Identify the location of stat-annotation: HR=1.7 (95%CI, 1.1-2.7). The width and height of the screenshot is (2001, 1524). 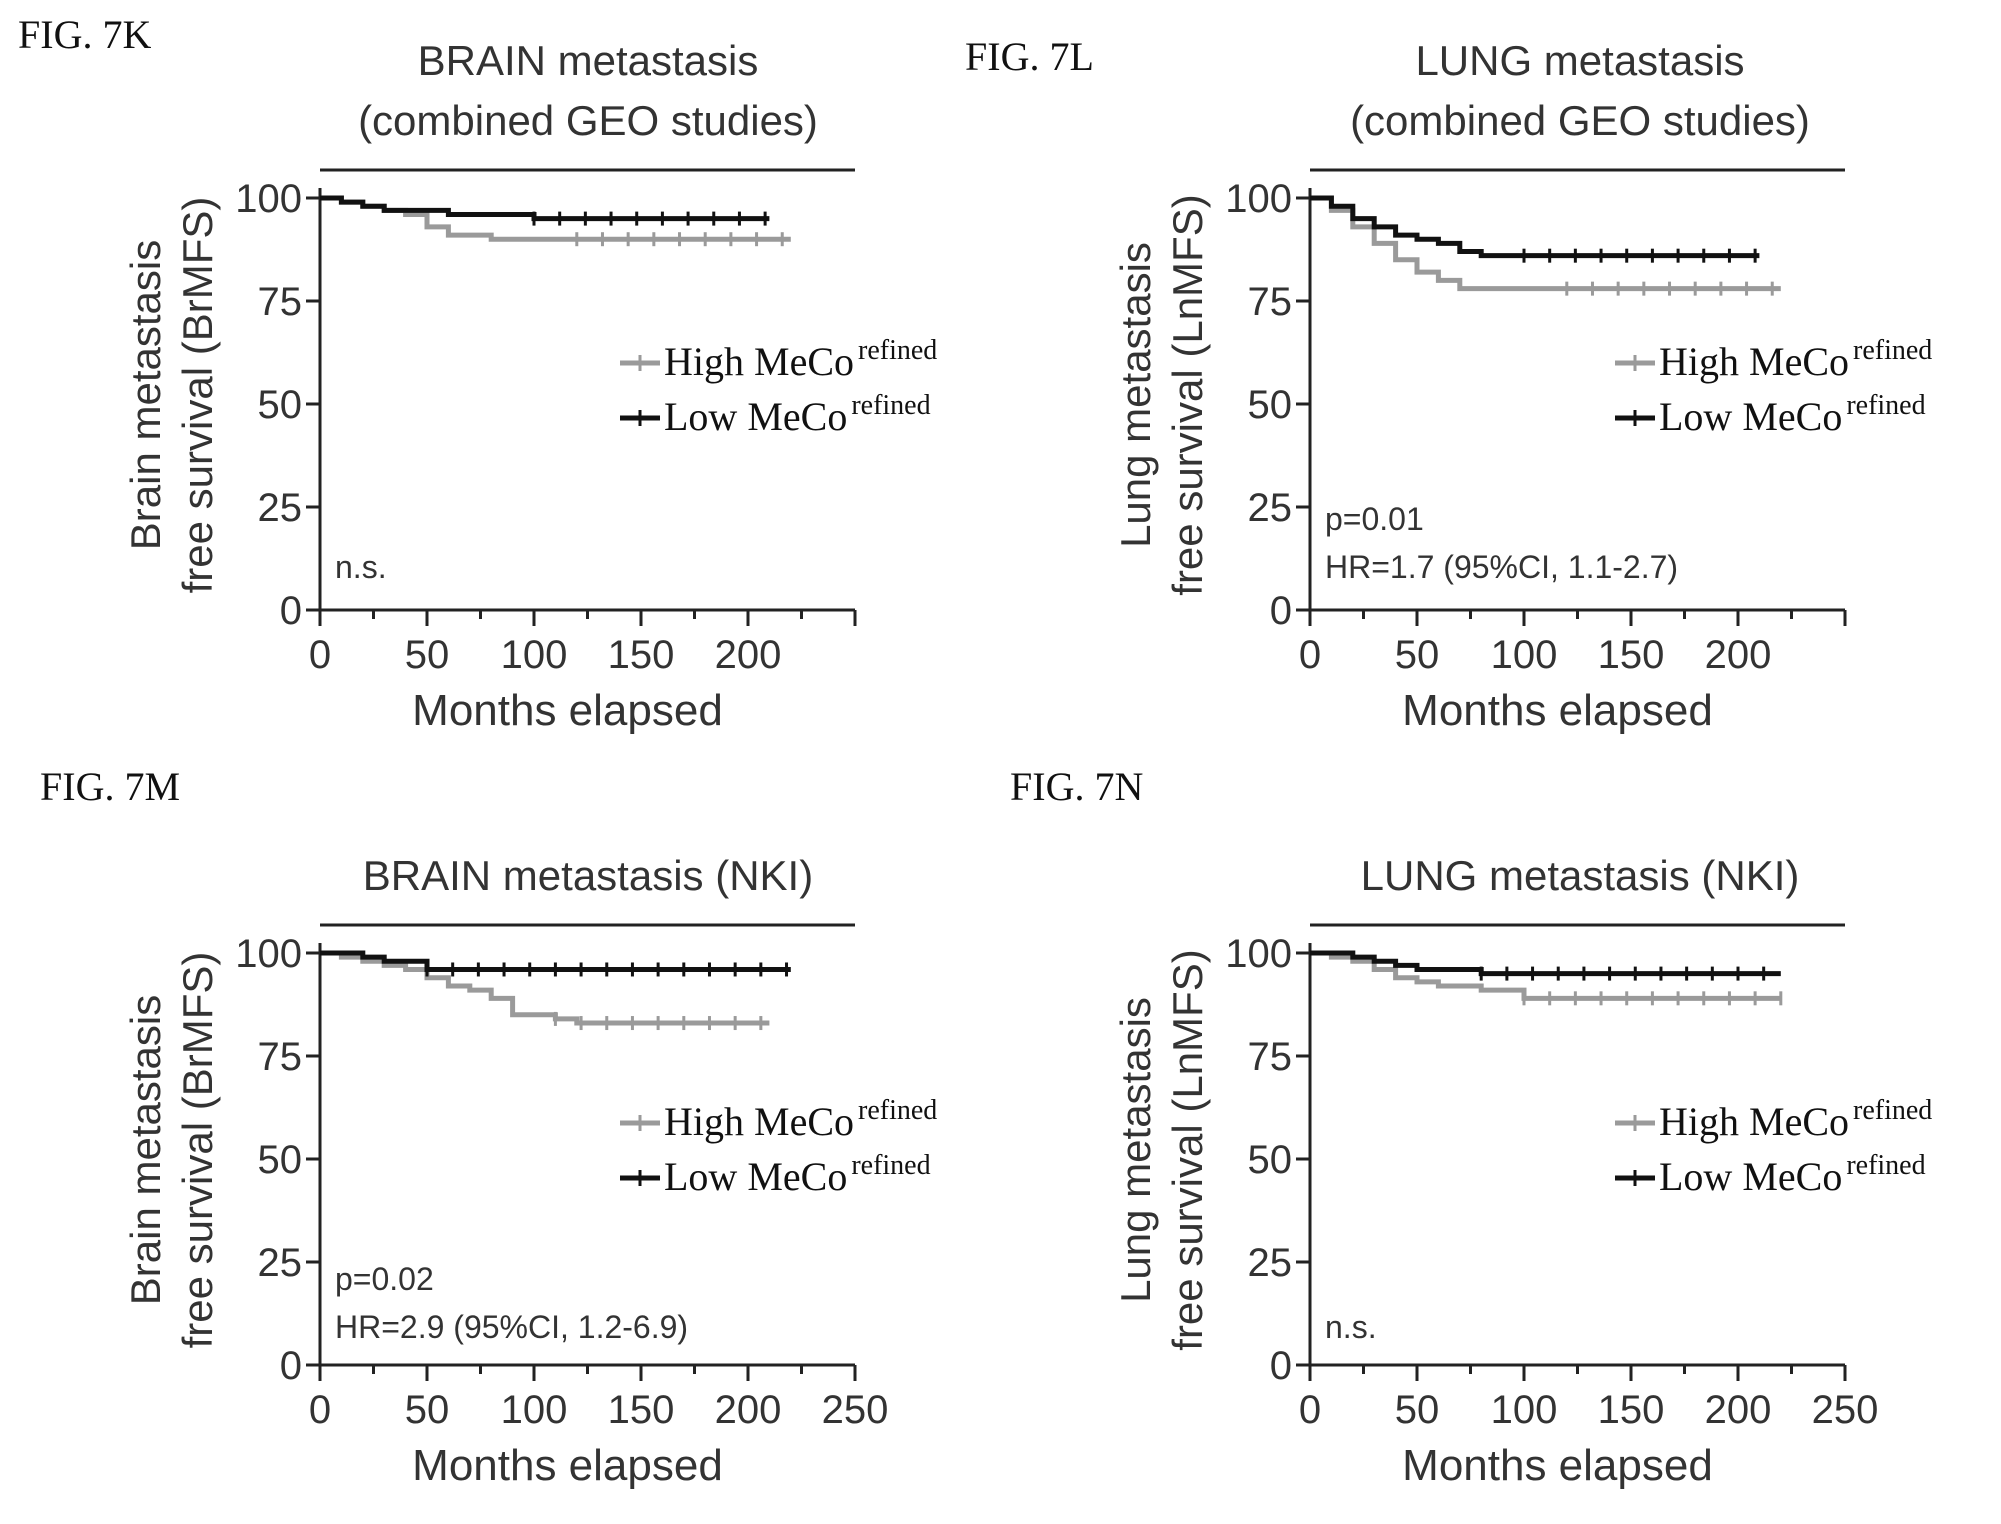
(1501, 567).